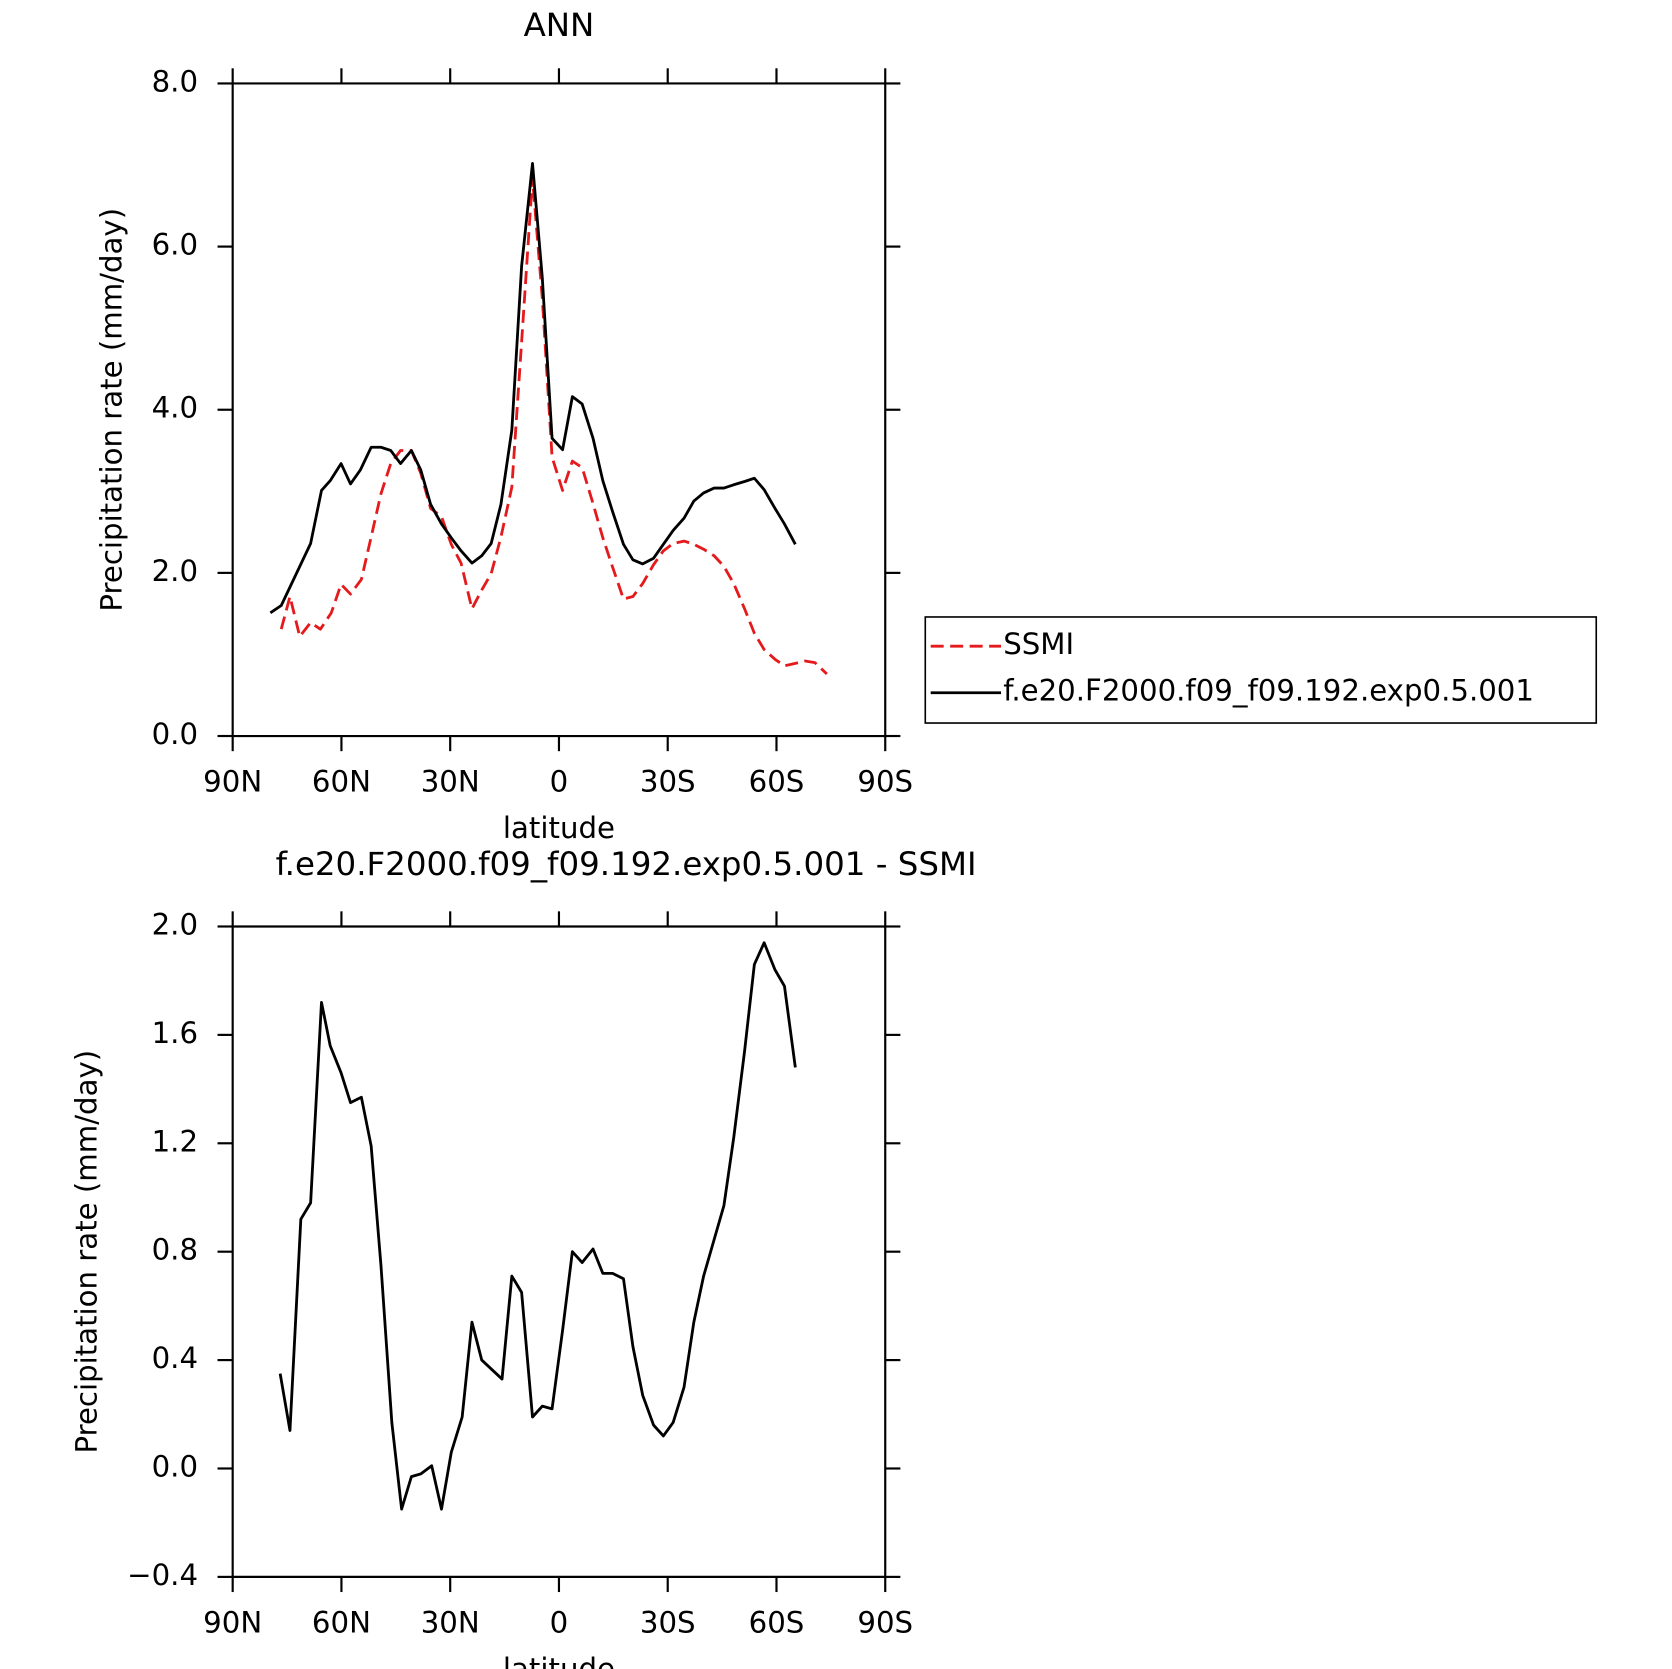 The width and height of the screenshot is (1672, 1669). Describe the element at coordinates (175, 81) in the screenshot. I see `y-tick-label: 8.0` at that location.